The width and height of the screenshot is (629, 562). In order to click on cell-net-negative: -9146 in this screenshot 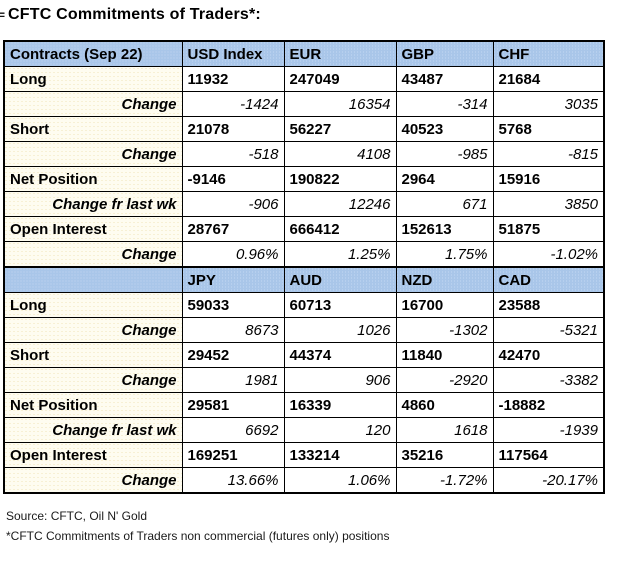, I will do `click(233, 179)`.